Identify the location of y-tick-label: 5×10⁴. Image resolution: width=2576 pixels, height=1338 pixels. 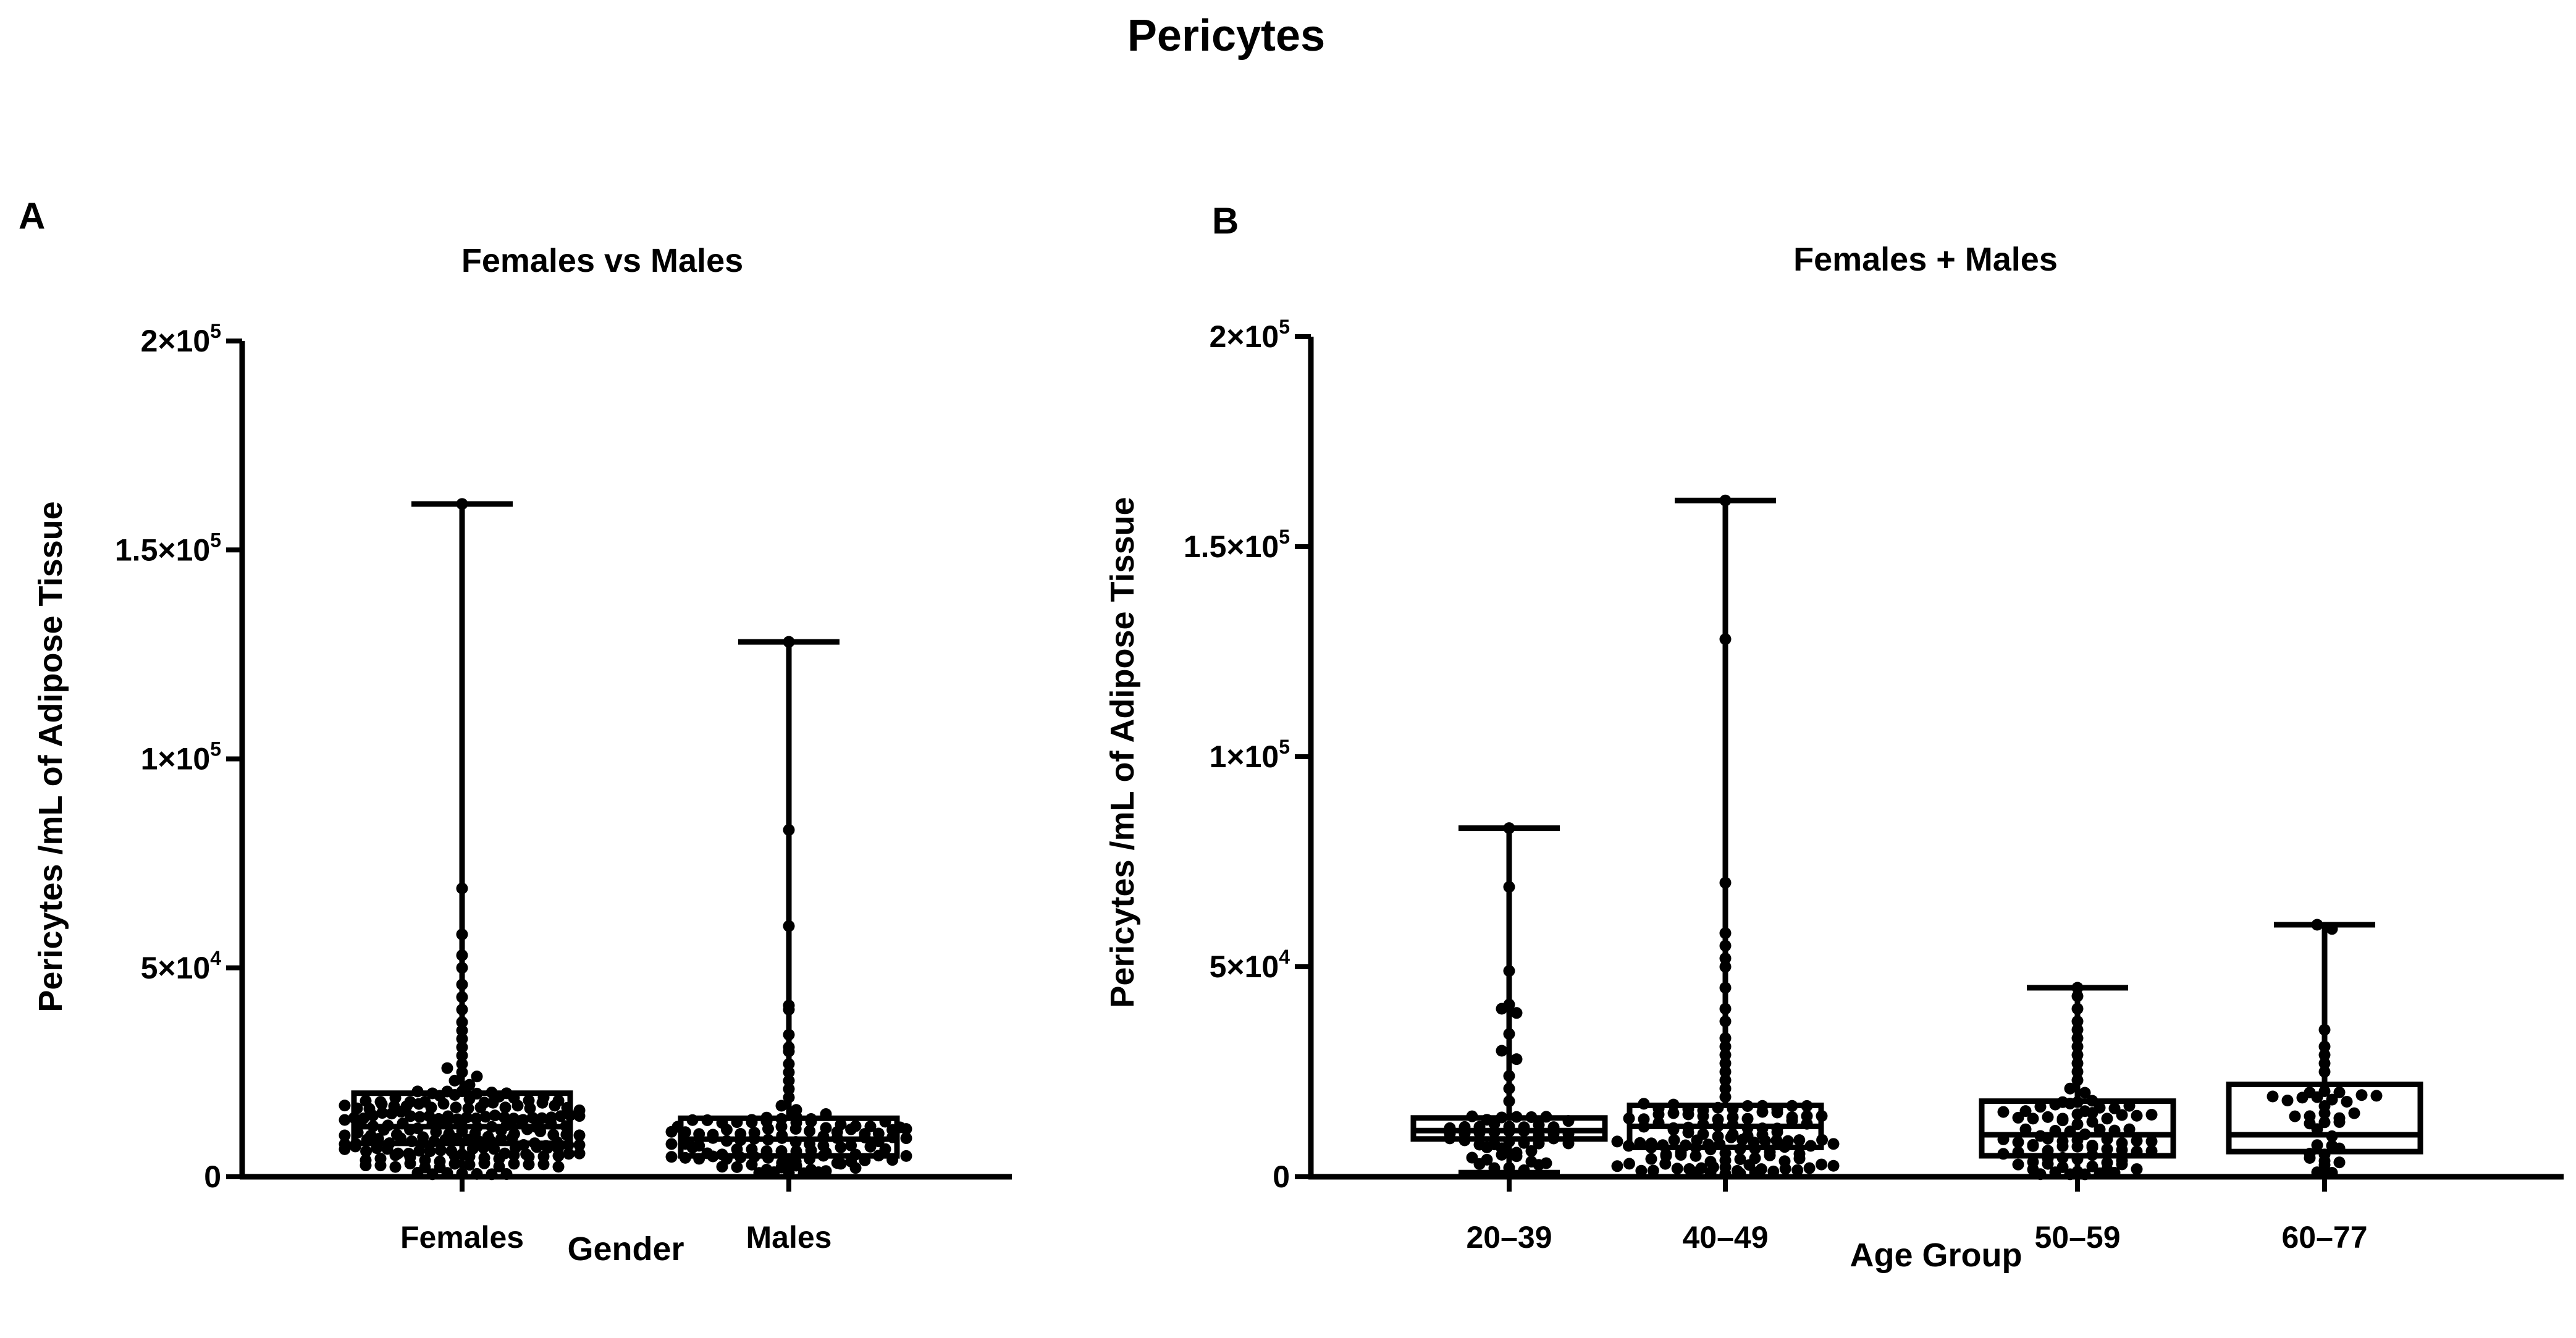
(1250, 965).